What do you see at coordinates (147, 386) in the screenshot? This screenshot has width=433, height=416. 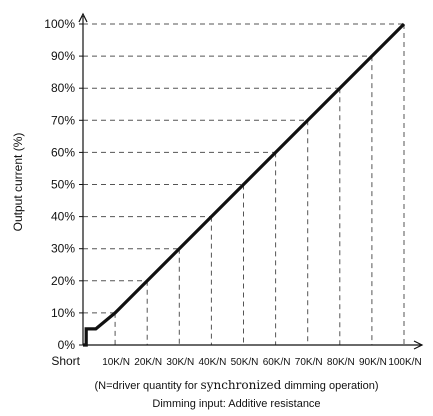 I see `caption-note-prefix: (N=driver quantity for` at bounding box center [147, 386].